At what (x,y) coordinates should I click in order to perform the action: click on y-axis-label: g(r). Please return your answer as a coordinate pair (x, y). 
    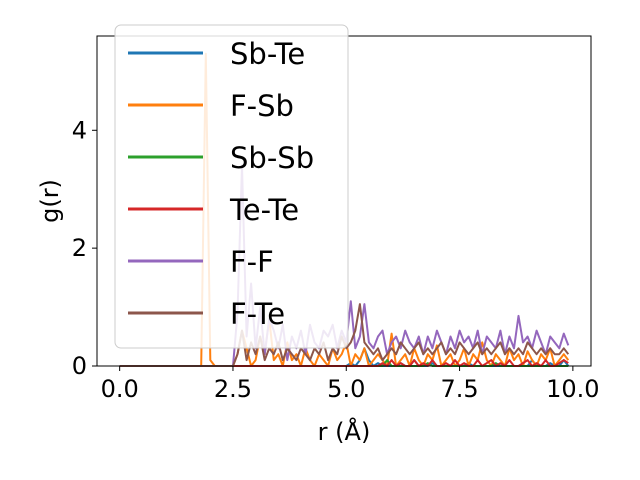
    Looking at the image, I should click on (50, 201).